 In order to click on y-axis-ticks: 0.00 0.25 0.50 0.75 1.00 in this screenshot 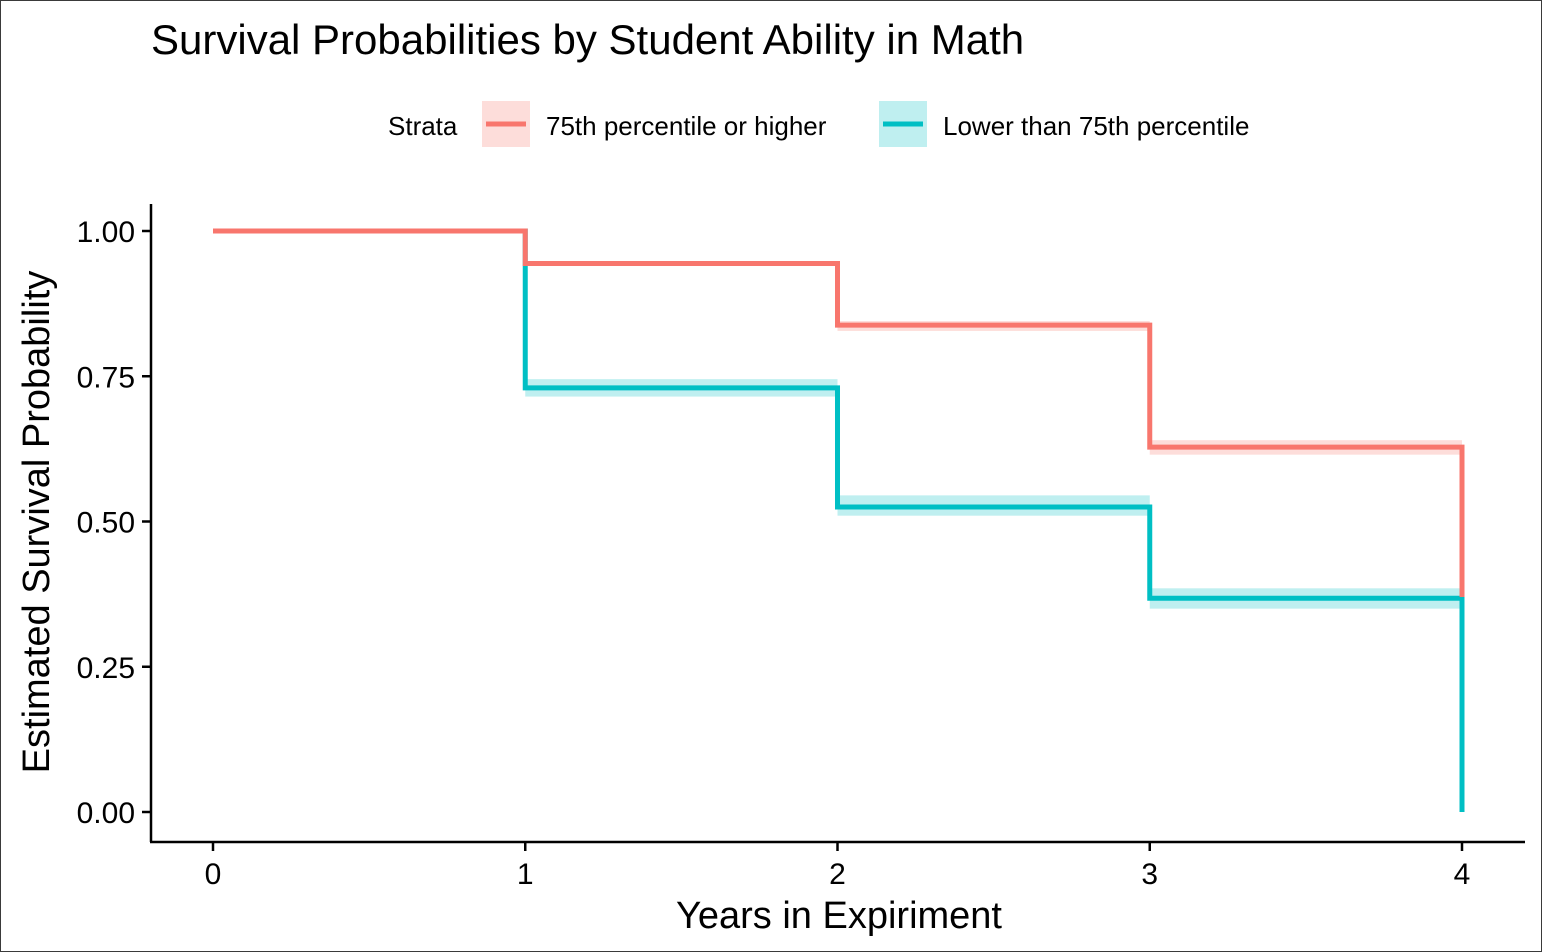, I will do `click(114, 523)`.